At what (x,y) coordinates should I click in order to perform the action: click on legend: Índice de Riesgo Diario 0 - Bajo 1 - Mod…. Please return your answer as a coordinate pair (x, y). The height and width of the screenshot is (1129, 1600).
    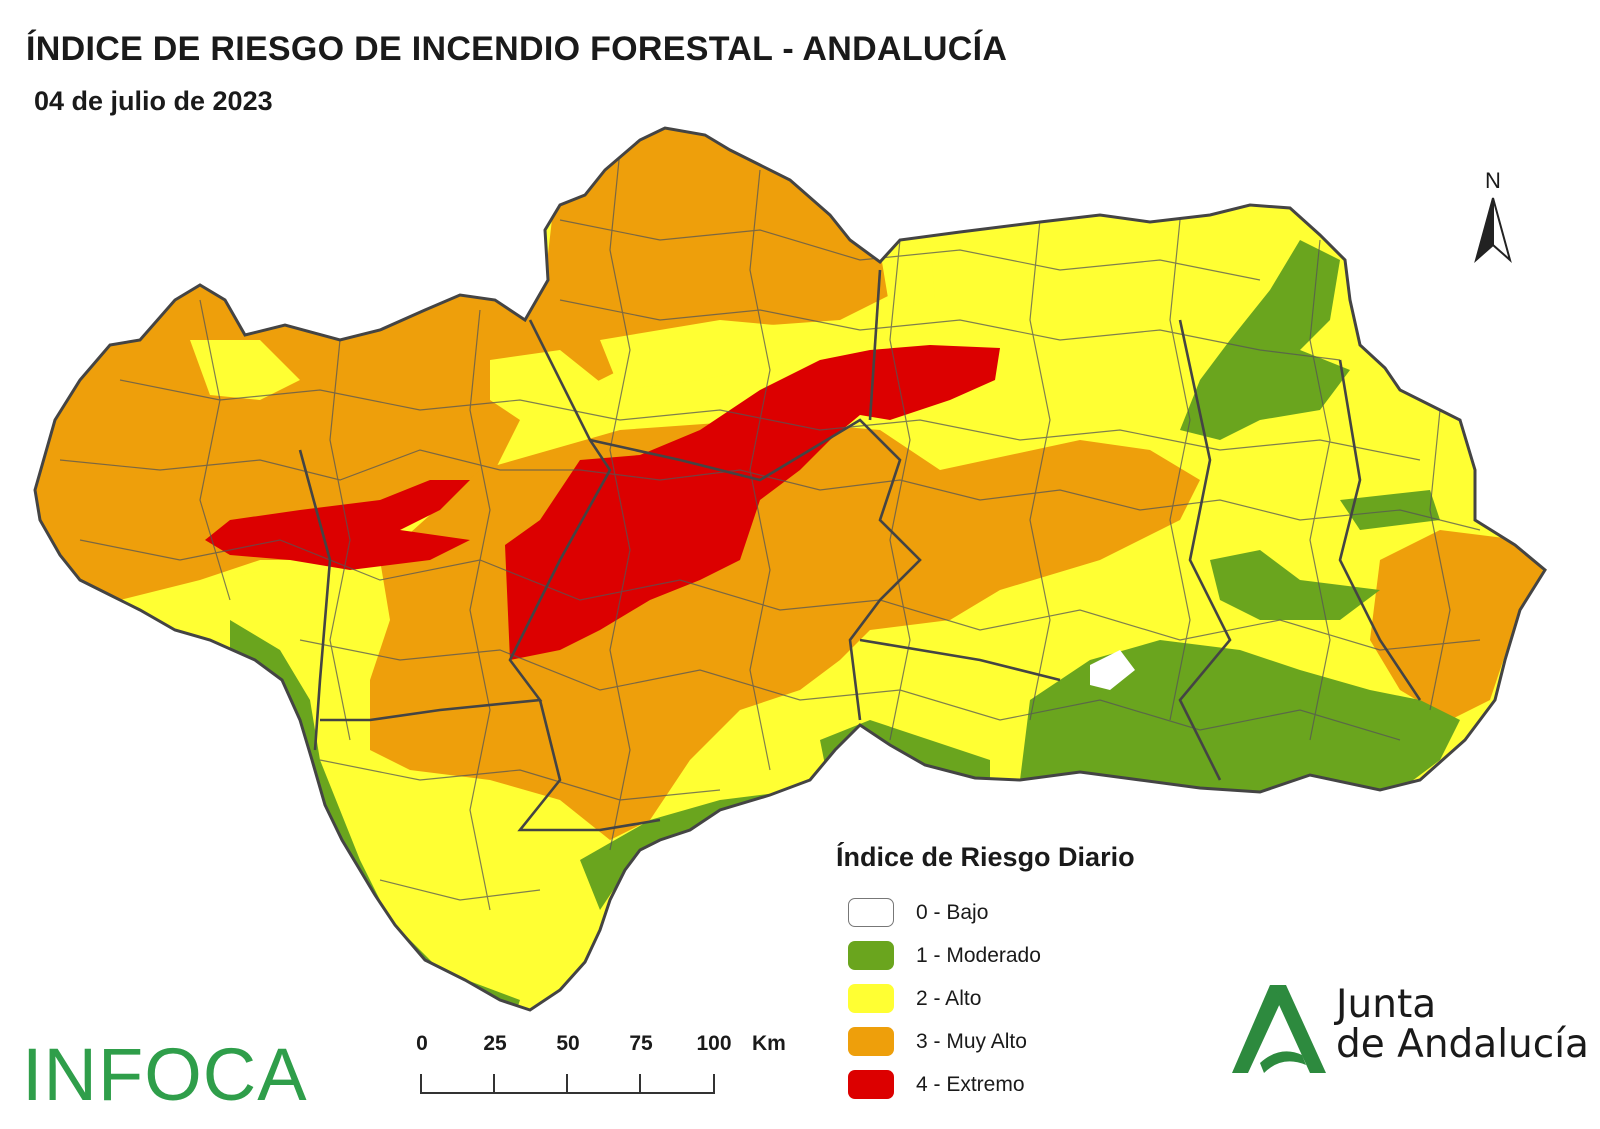
    Looking at the image, I should click on (1026, 974).